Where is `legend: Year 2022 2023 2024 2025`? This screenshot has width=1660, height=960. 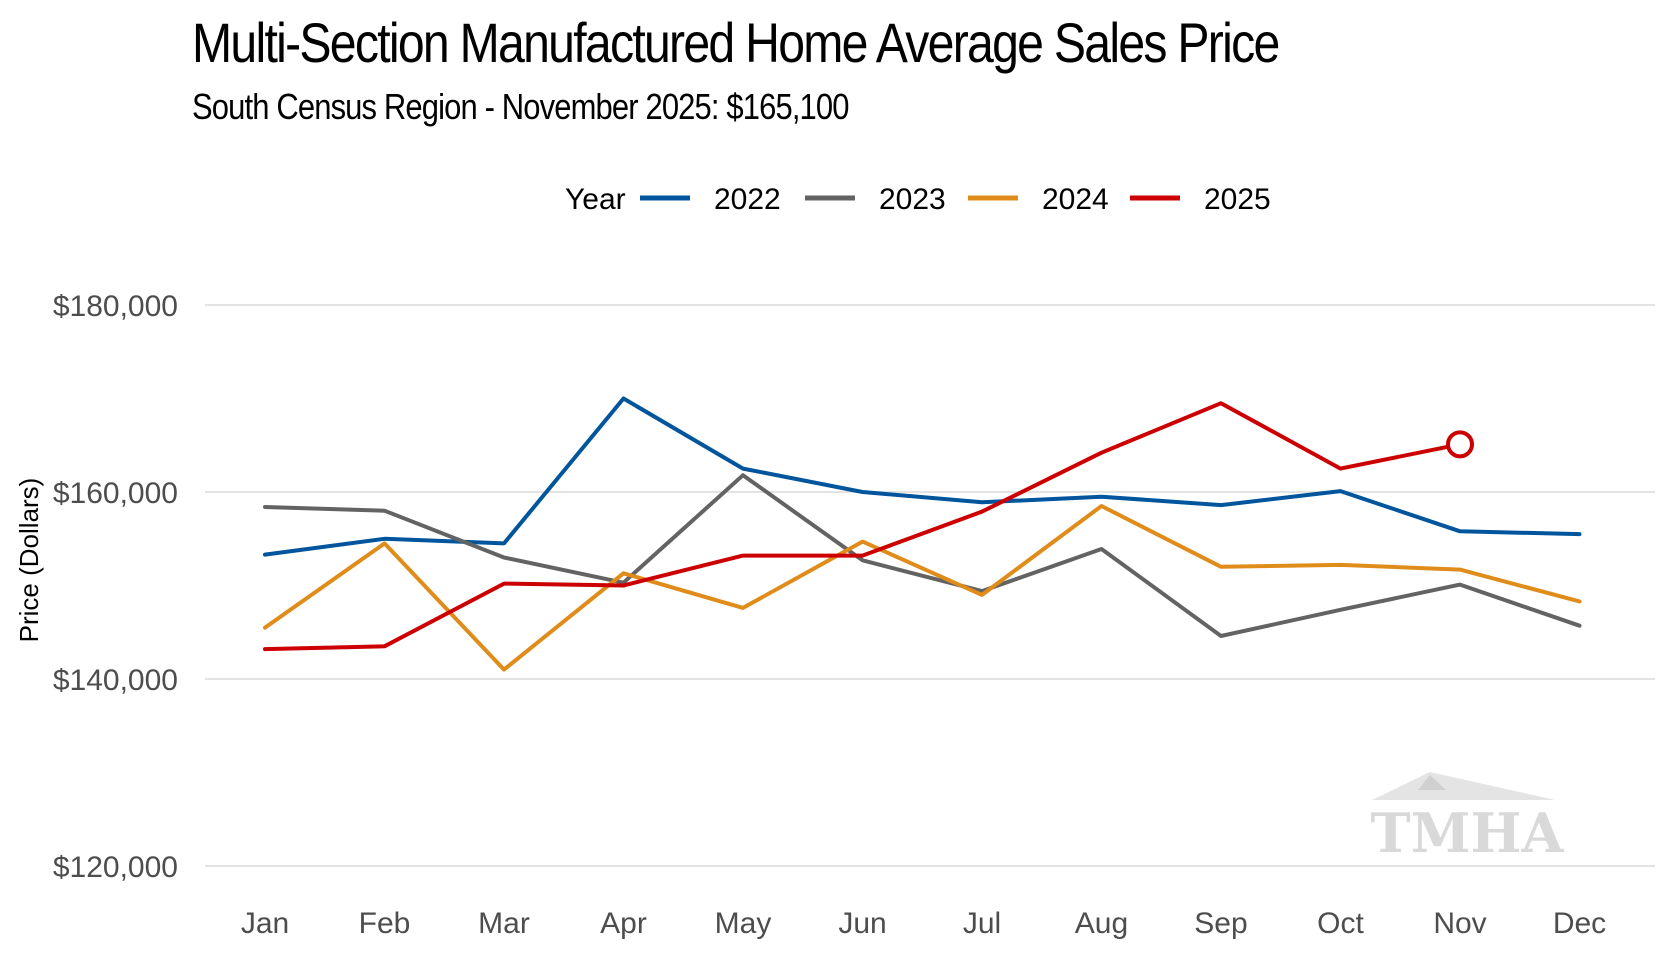
legend: Year 2022 2023 2024 2025 is located at coordinates (918, 199).